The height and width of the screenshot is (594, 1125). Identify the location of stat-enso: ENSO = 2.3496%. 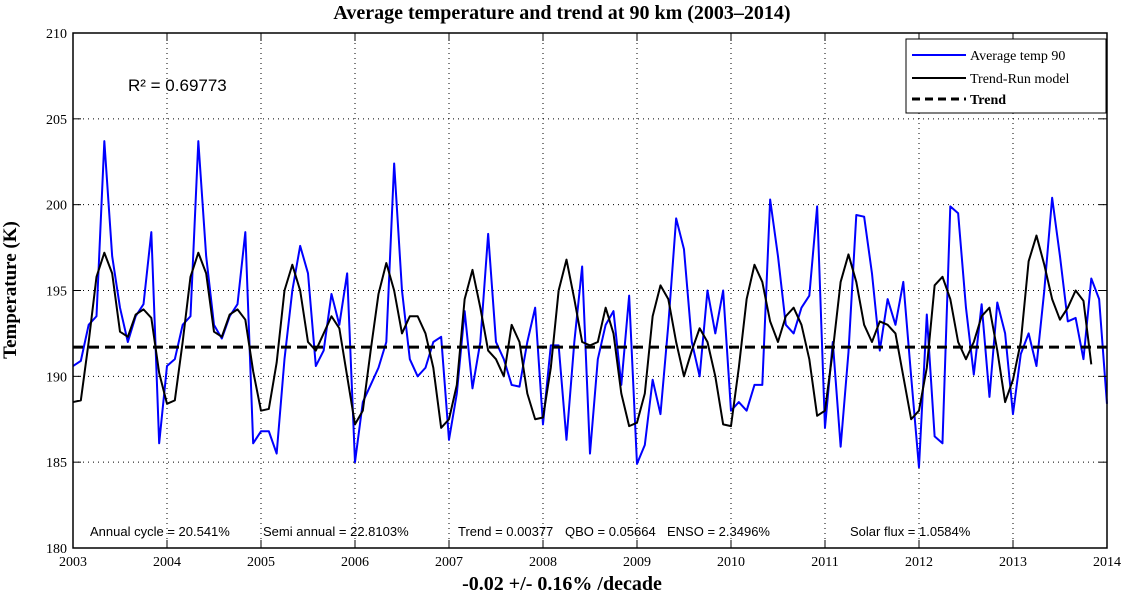
(718, 531).